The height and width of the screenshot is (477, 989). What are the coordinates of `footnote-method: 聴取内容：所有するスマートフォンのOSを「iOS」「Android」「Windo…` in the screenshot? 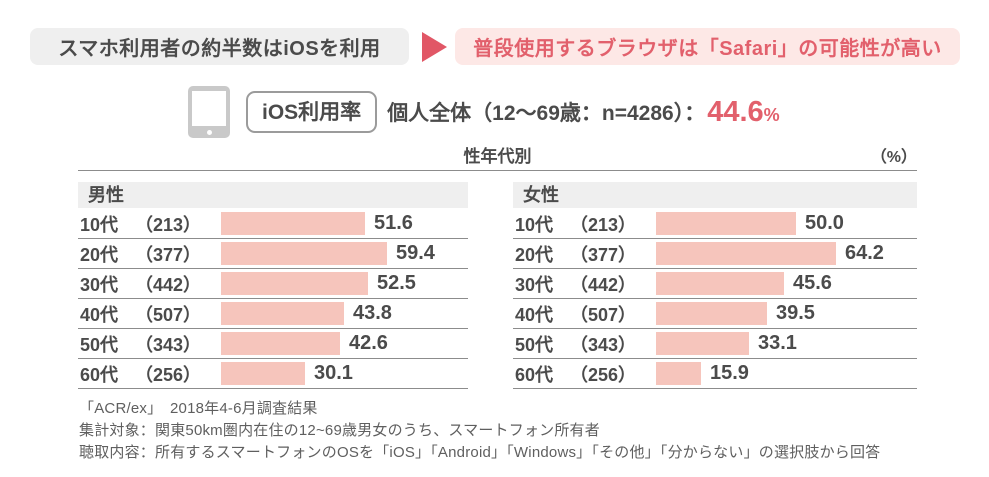 It's located at (480, 452).